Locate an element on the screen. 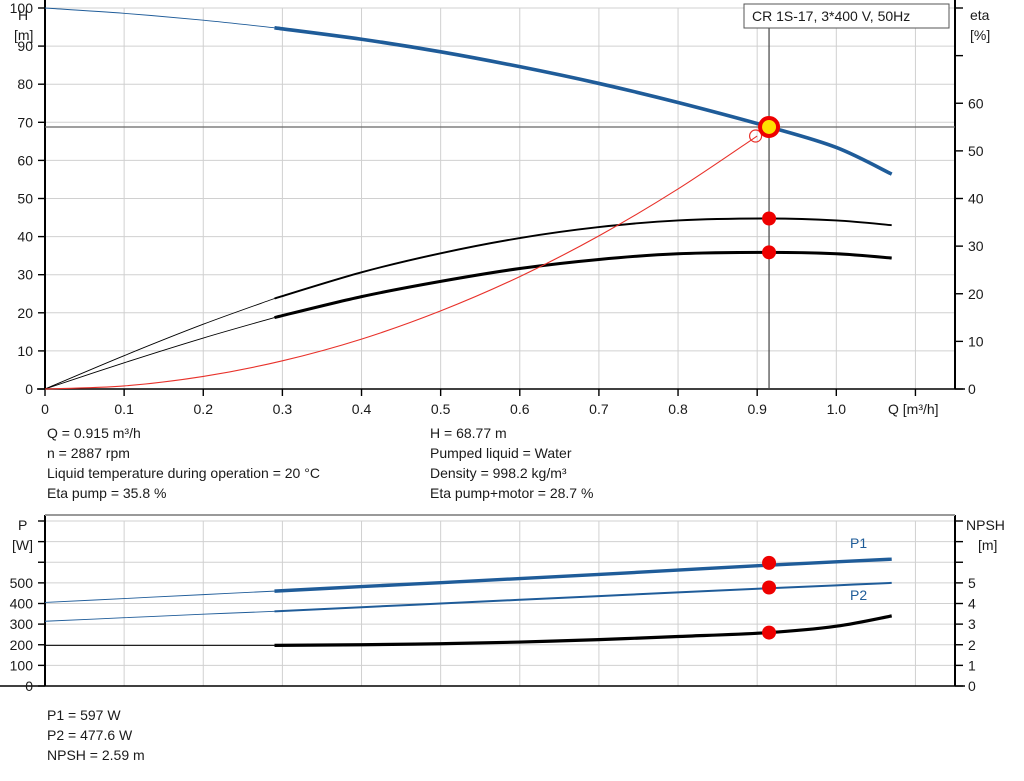 The width and height of the screenshot is (1024, 781). svg-text: NPSH is located at coordinates (985, 525).